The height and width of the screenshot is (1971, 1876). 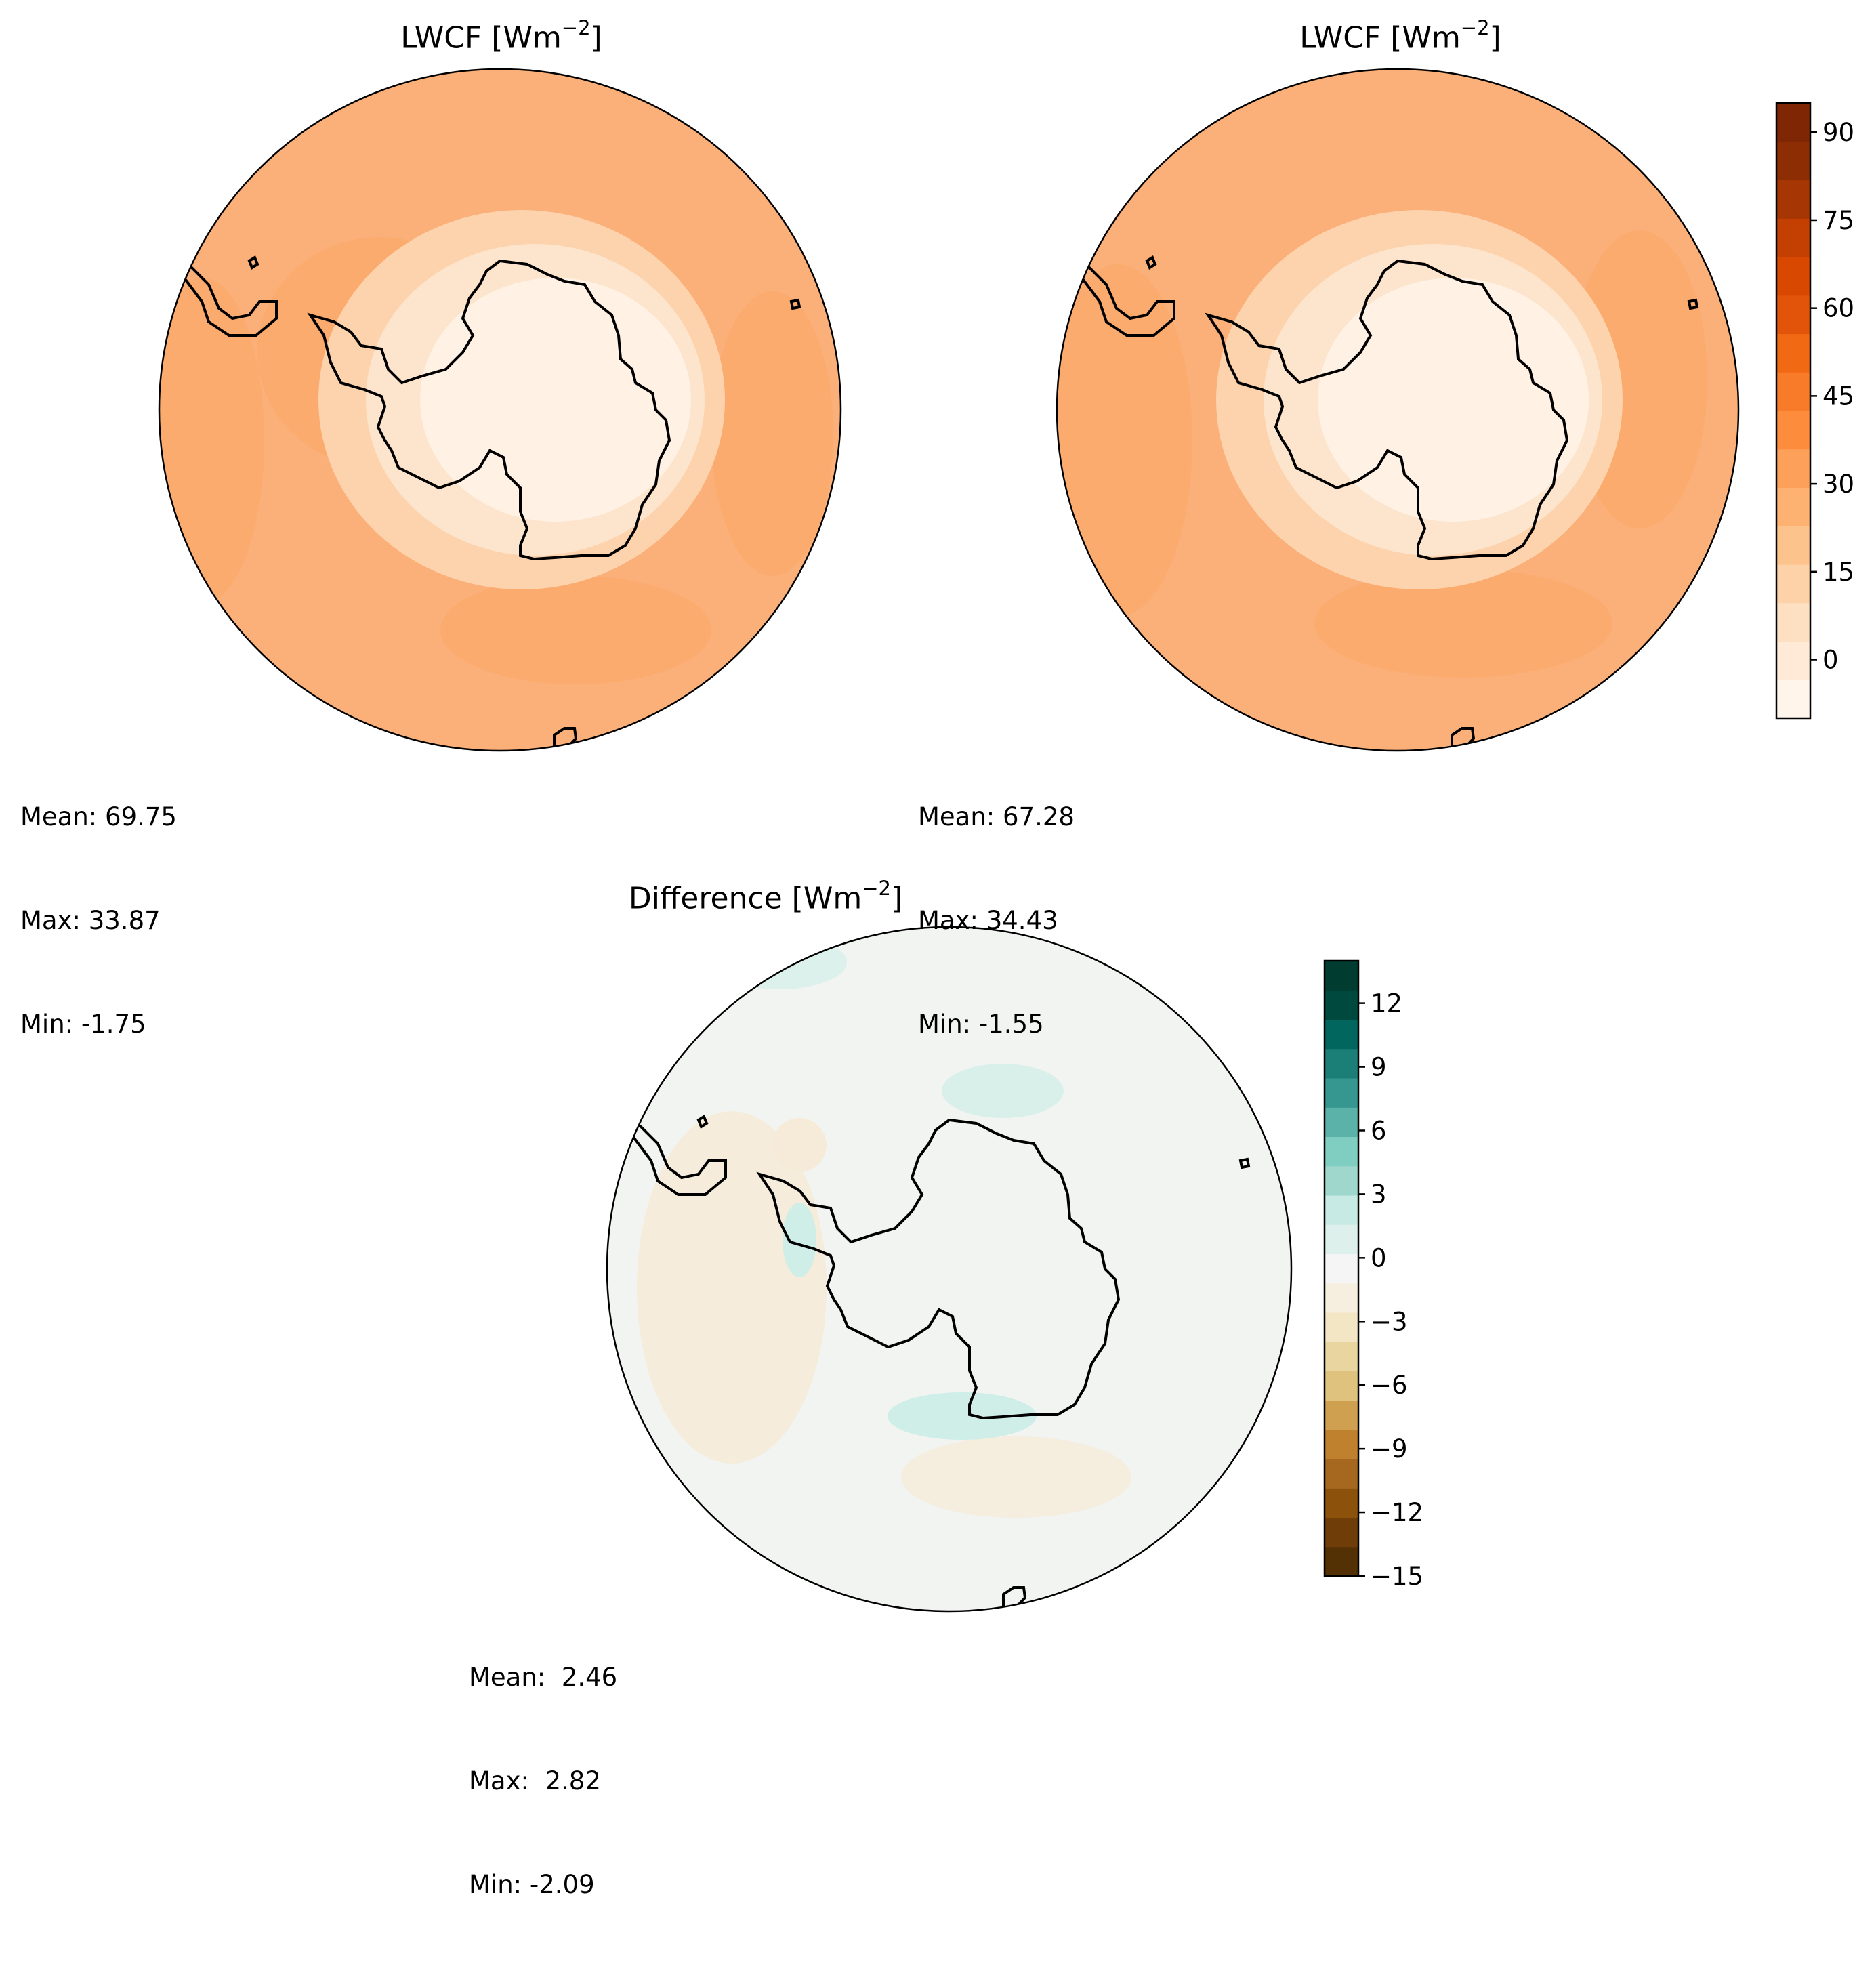 What do you see at coordinates (997, 816) in the screenshot?
I see `panel-2-mean: Mean: 67.28` at bounding box center [997, 816].